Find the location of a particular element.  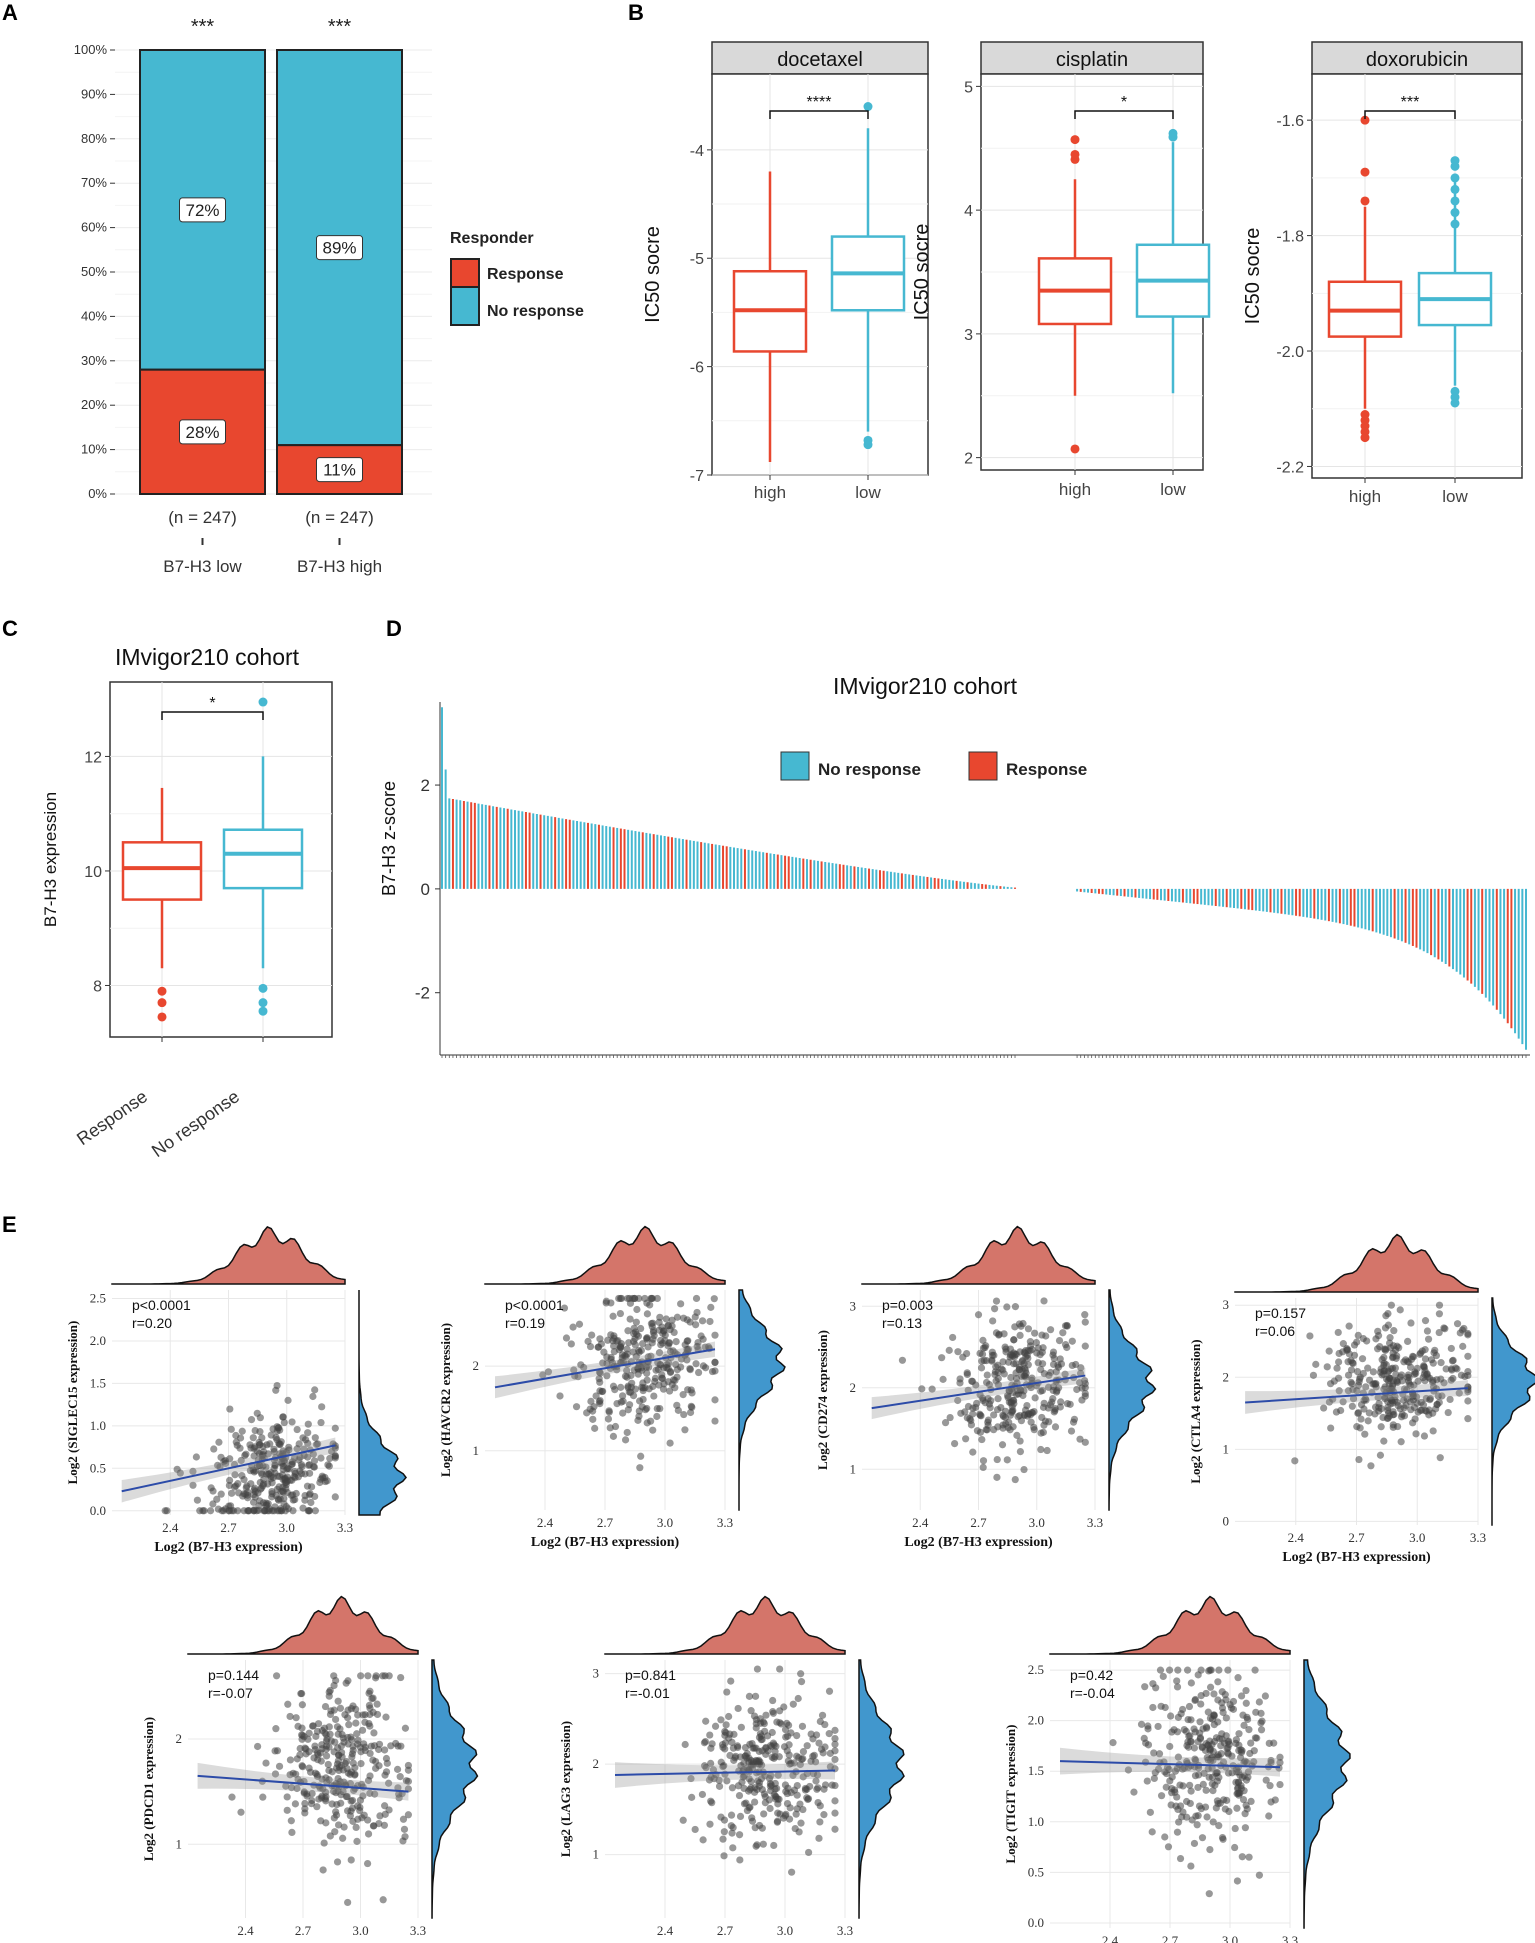

data-label-box is located at coordinates (202, 432).